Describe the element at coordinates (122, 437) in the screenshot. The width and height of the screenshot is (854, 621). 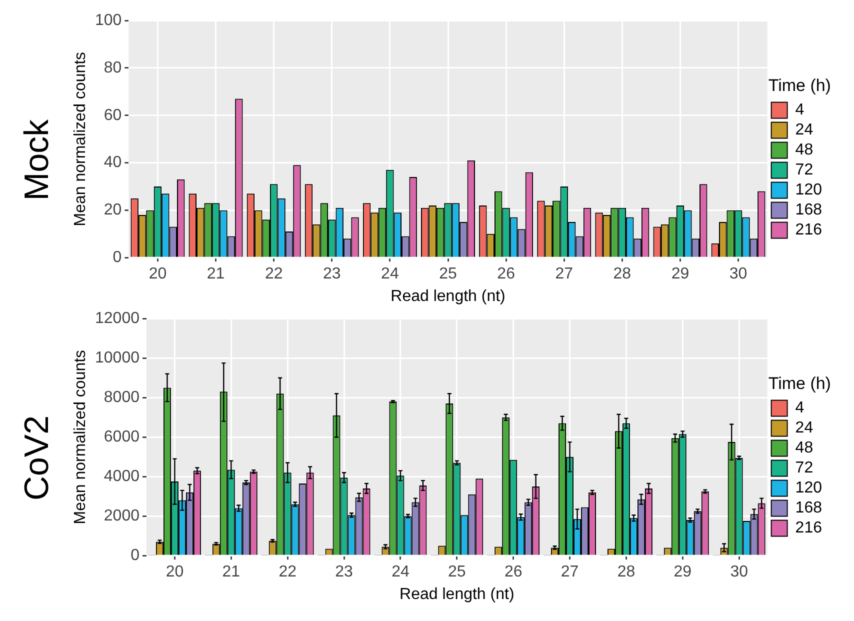
I see `y-tick-label: 6000` at that location.